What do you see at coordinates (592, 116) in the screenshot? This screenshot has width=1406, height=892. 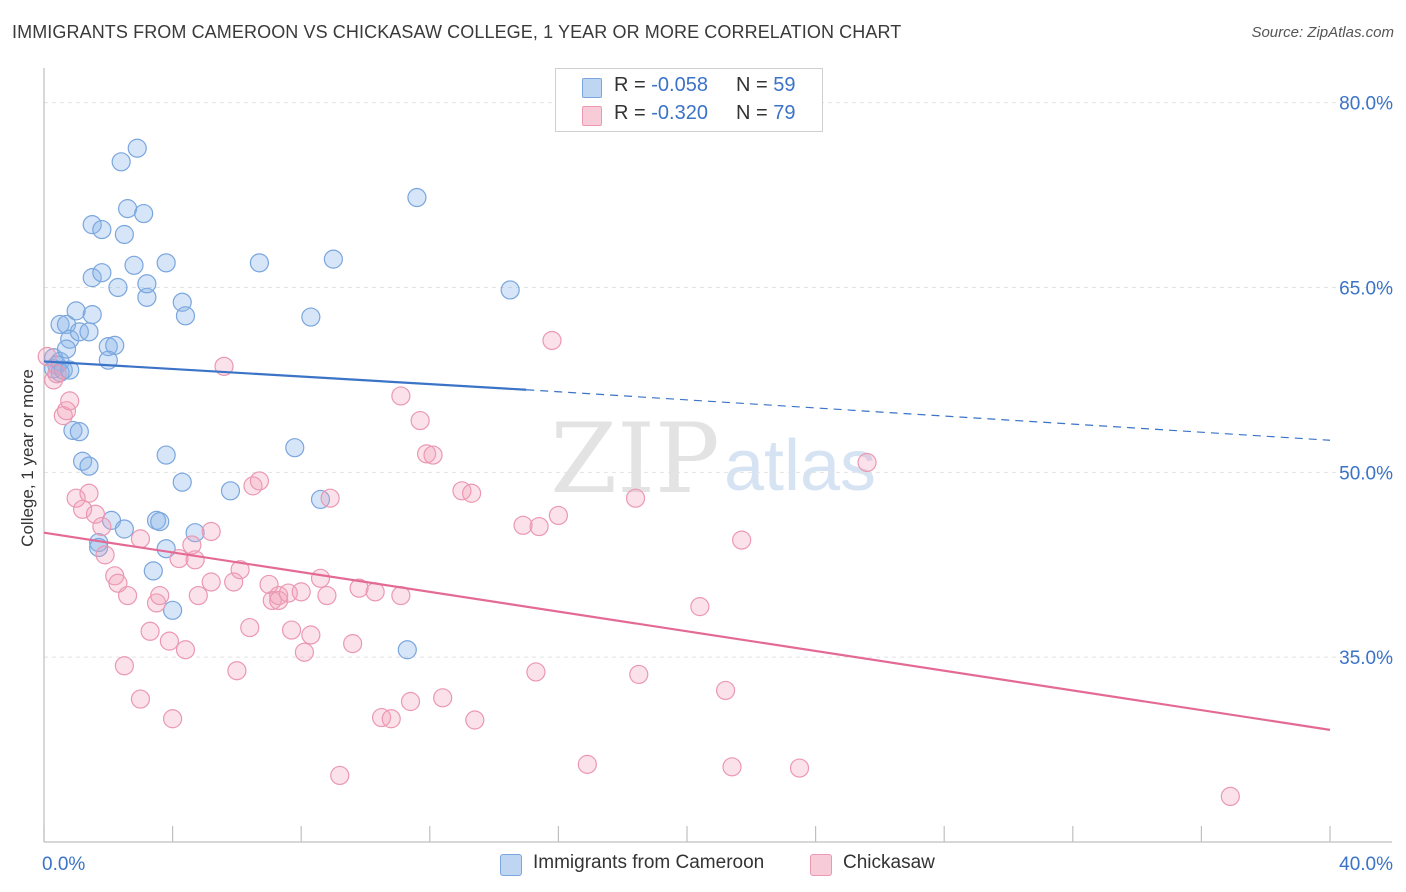 I see `legend-swatch-chickasaw` at bounding box center [592, 116].